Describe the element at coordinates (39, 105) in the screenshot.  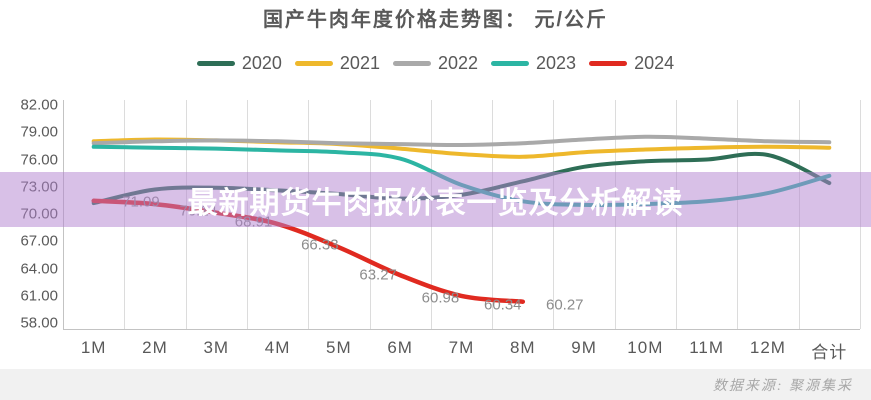
I see `y-axis-tick-label: 82.00` at that location.